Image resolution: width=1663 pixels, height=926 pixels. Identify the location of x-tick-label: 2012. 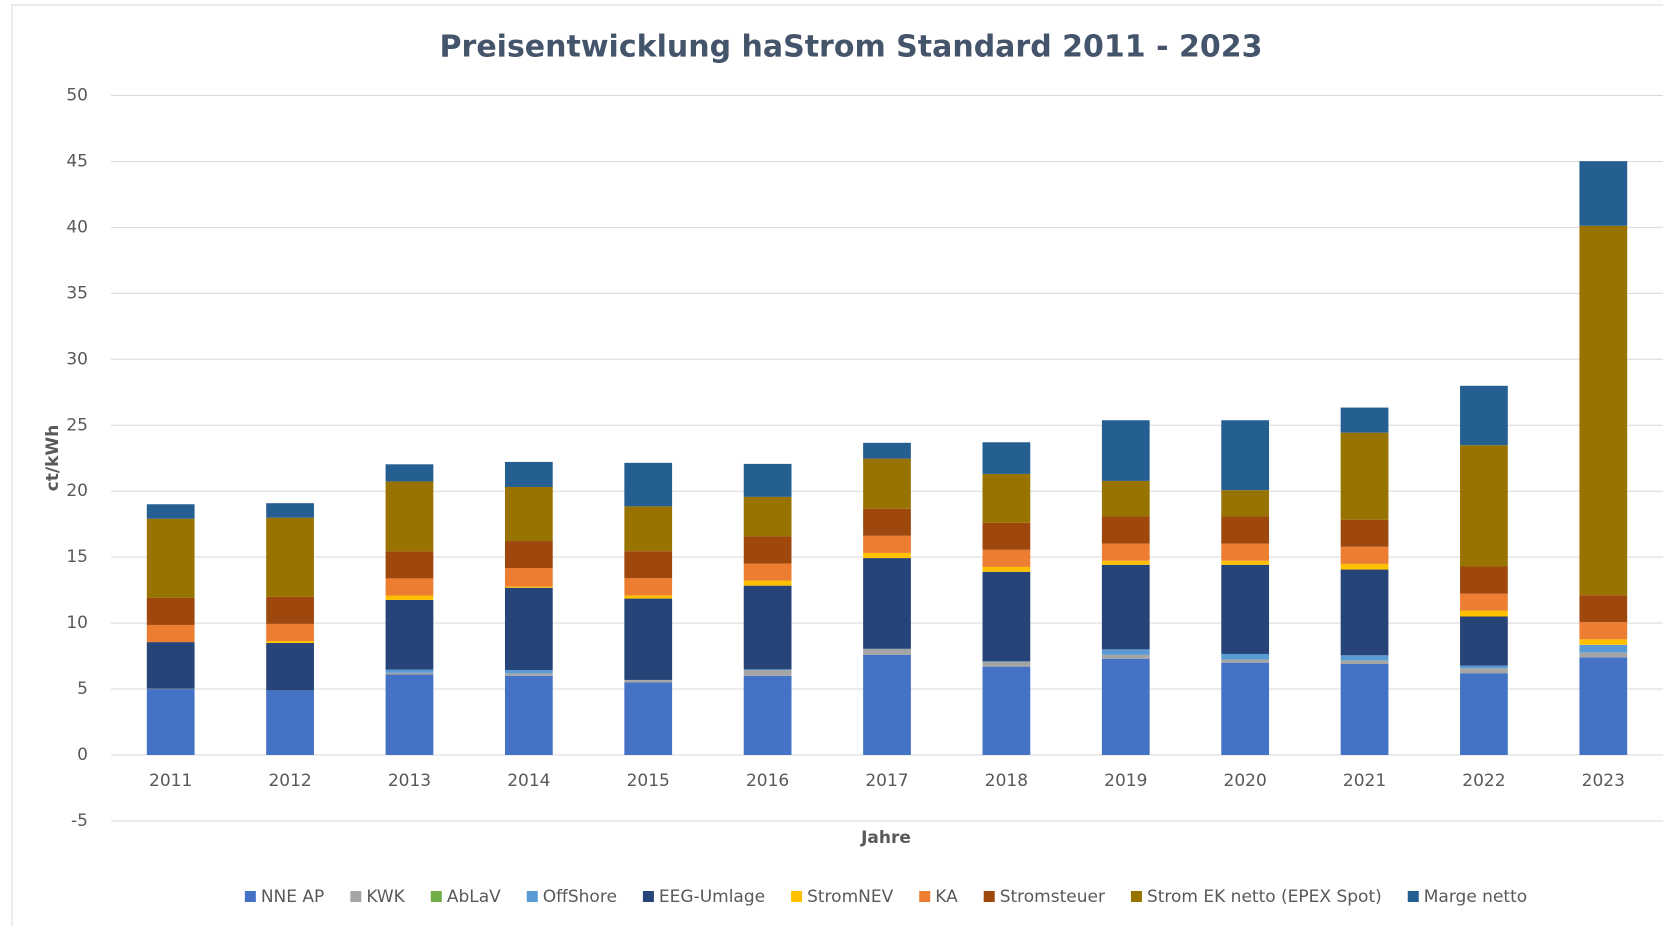
(289, 781).